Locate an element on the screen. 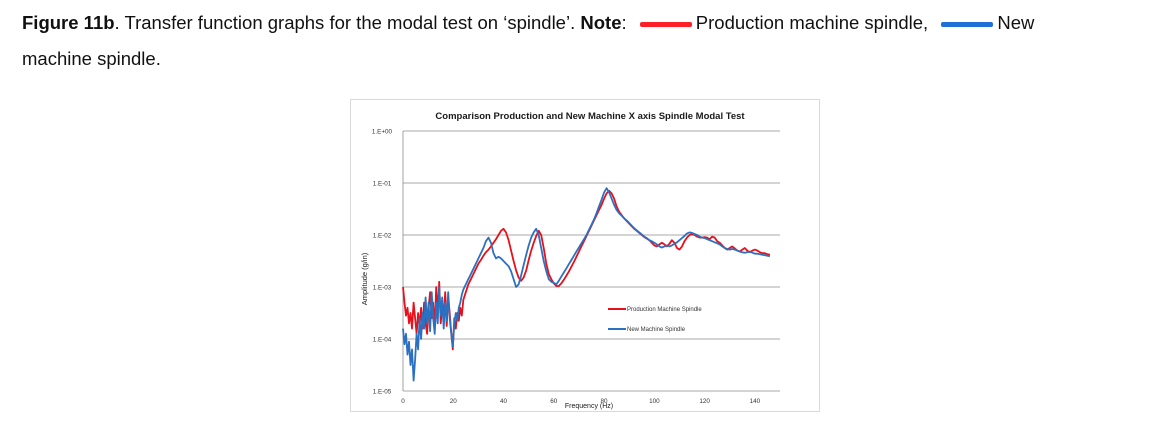  caption-line-2: machine spindle. is located at coordinates (91, 58).